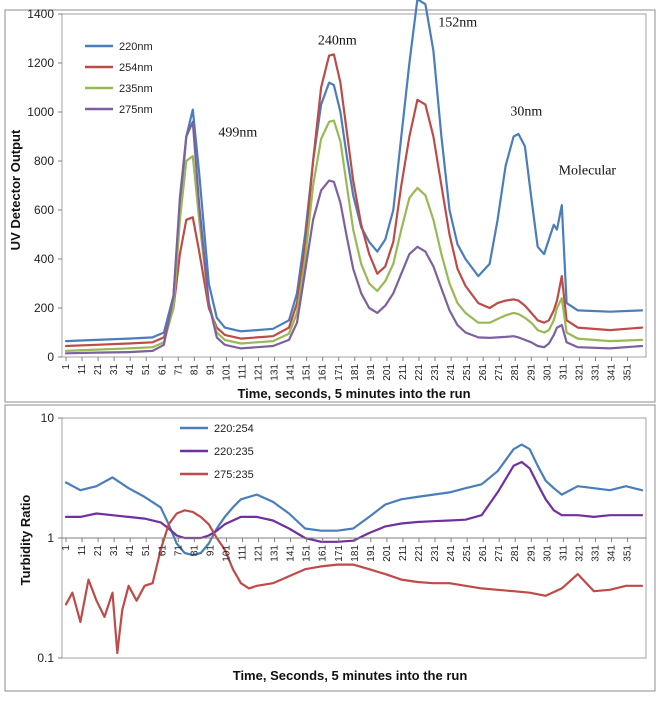  Describe the element at coordinates (136, 68) in the screenshot. I see `uv-legend-label-254nm: 254nm` at that location.